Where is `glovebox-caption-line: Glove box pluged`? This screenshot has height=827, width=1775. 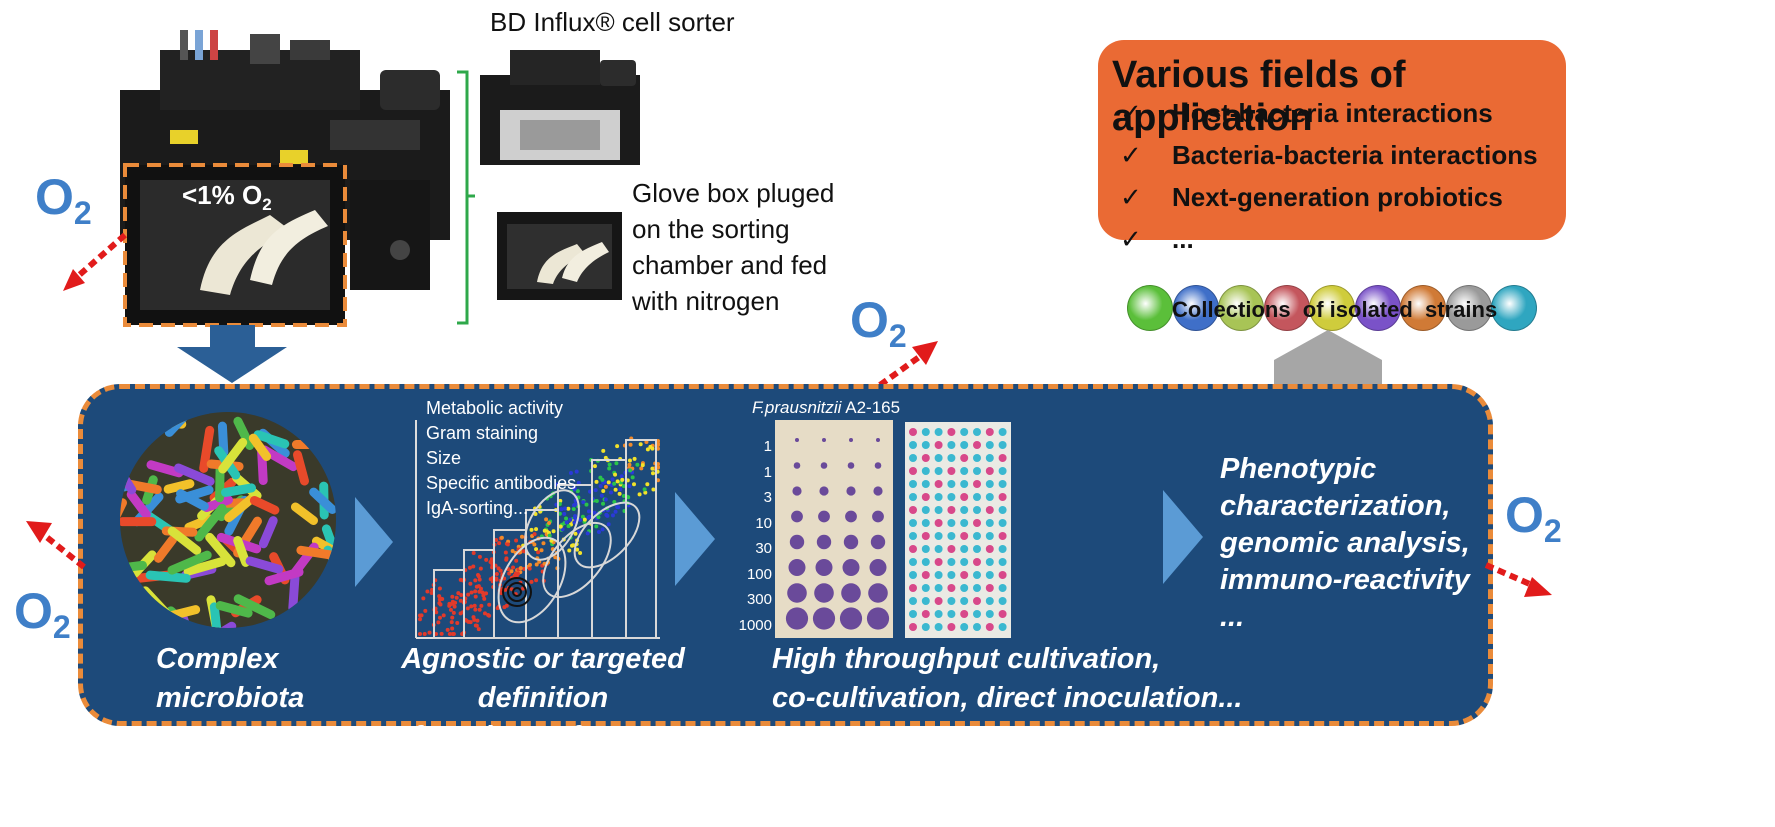
glovebox-caption-line: Glove box pluged is located at coordinates (733, 193).